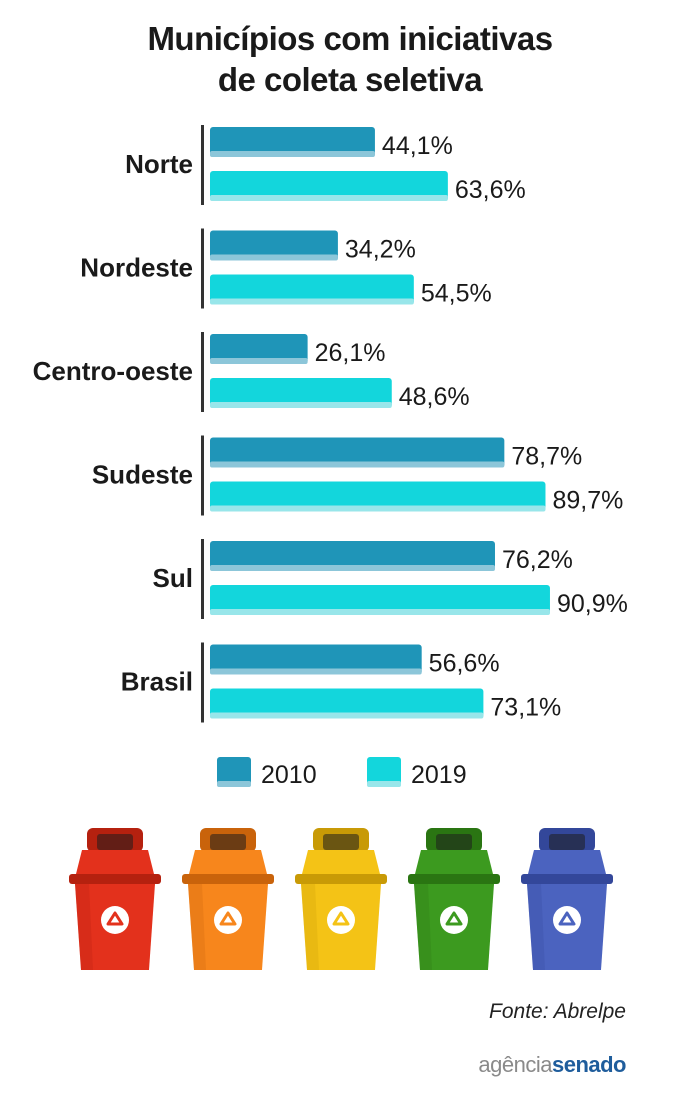 The height and width of the screenshot is (1095, 700). Describe the element at coordinates (490, 190) in the screenshot. I see `value-label: 63,6%` at that location.